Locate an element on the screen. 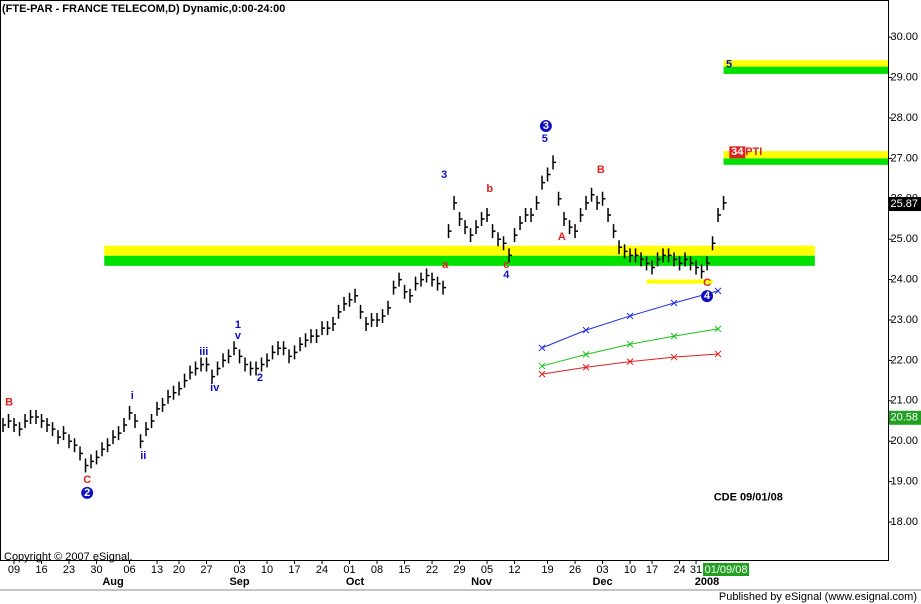 The image size is (921, 604). y-tick-label: 28.00 is located at coordinates (904, 118).